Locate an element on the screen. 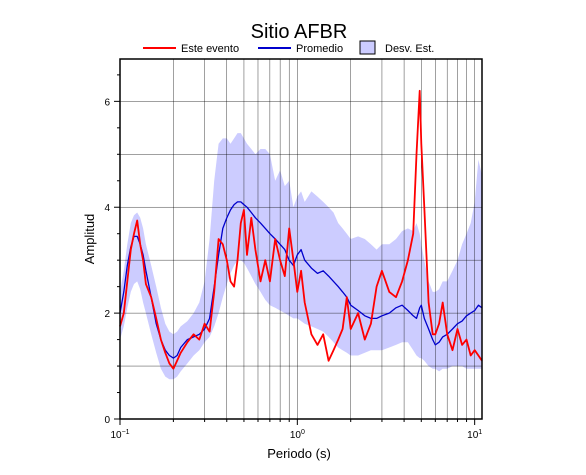  legend-swatch-desv-est is located at coordinates (367, 47).